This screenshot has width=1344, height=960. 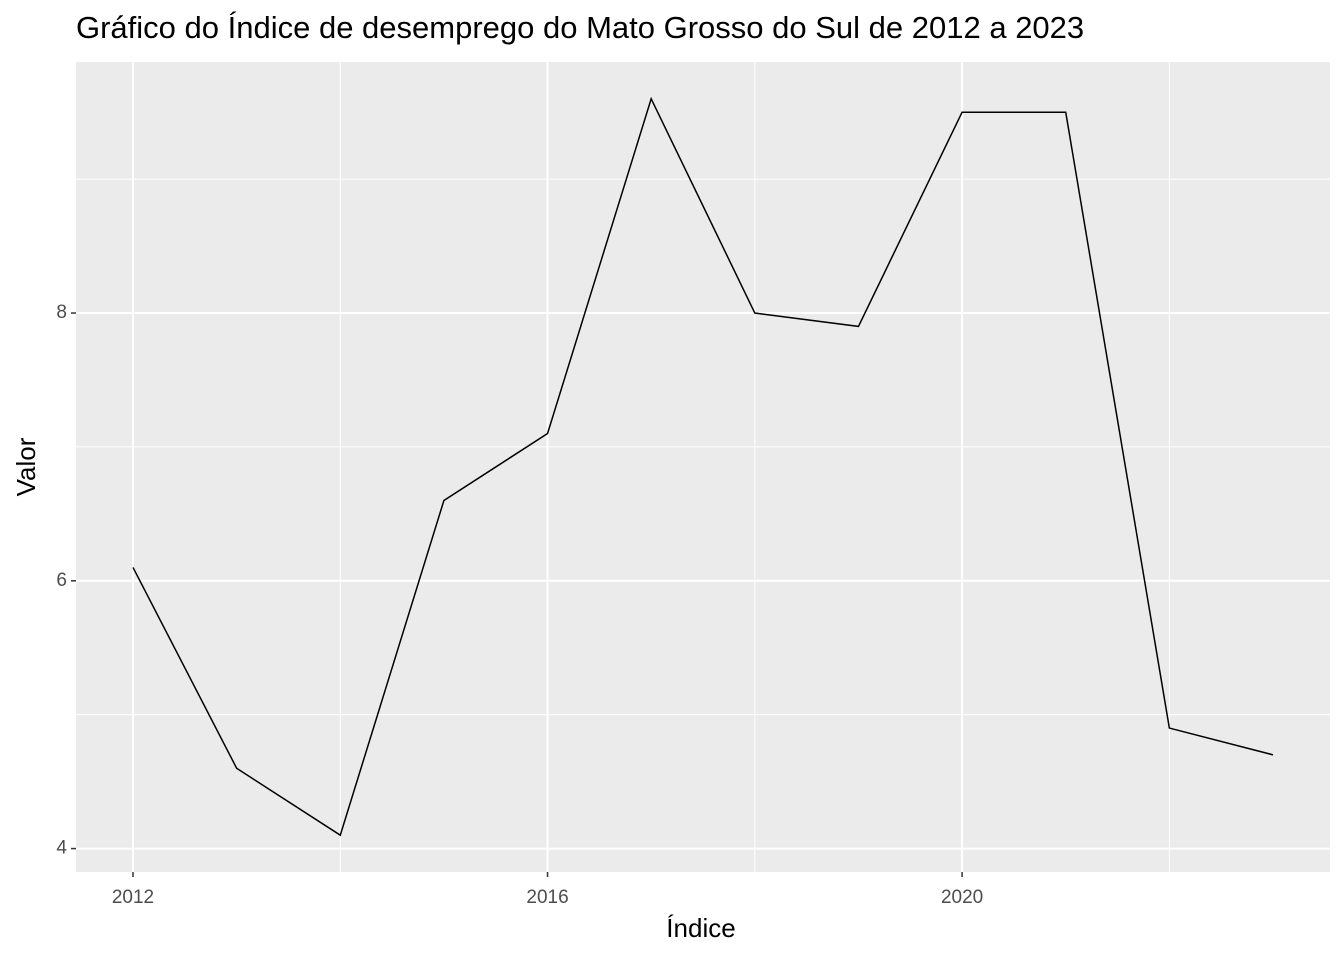 What do you see at coordinates (700, 928) in the screenshot?
I see `x-axis-title: Índice` at bounding box center [700, 928].